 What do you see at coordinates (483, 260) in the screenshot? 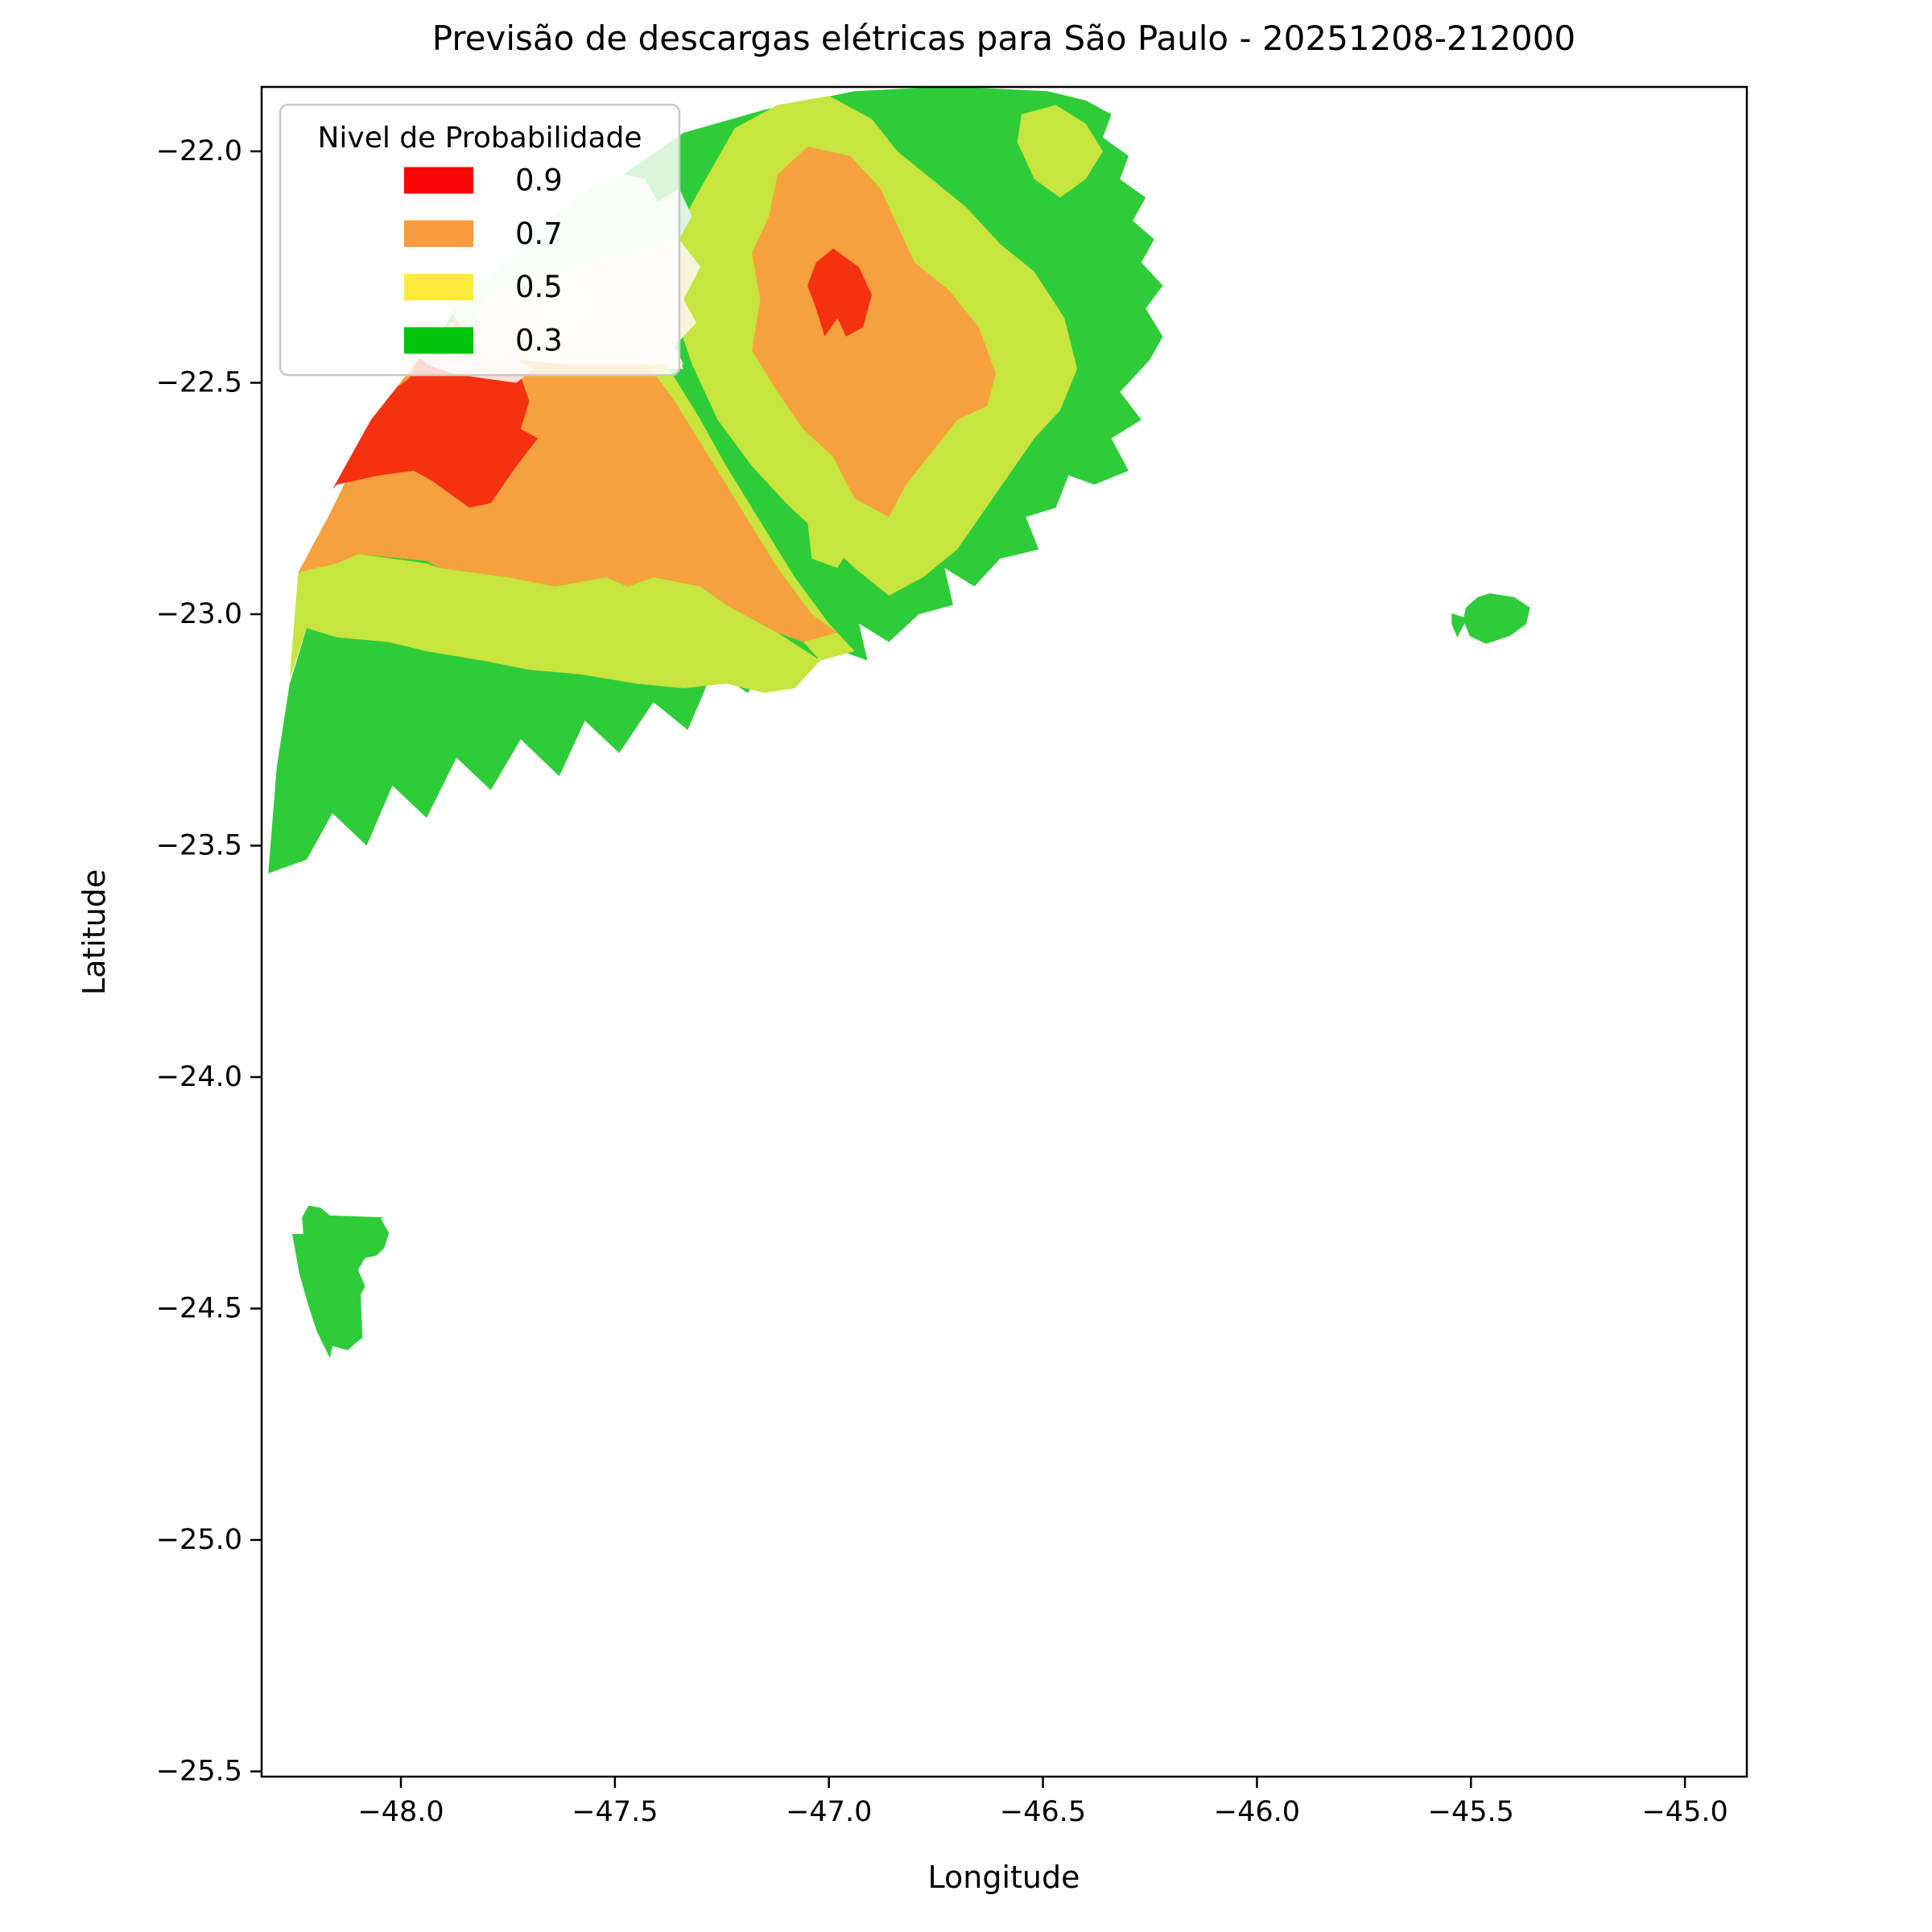
I see `legend-items: 0.9 0.7 0.5 0.3` at bounding box center [483, 260].